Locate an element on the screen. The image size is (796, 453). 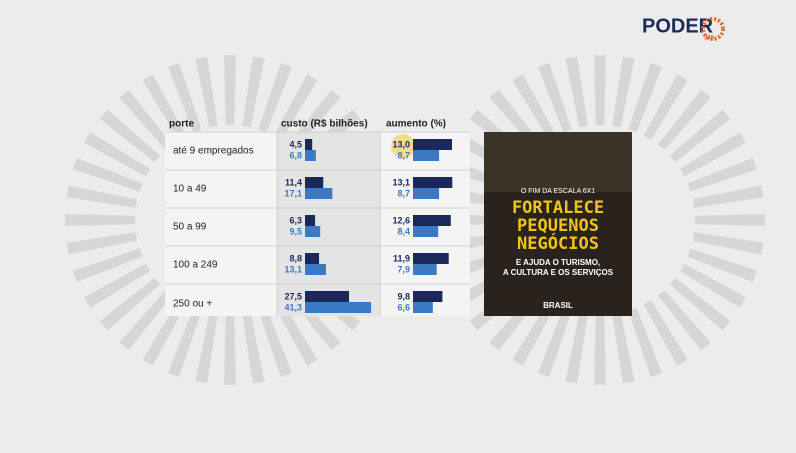
column-header: custo (R$ bilhões) is located at coordinates (324, 124).